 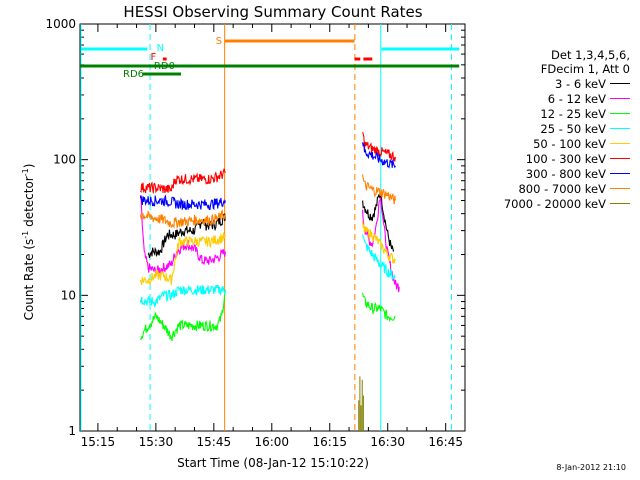 What do you see at coordinates (164, 66) in the screenshot?
I see `rd0-label: RD0` at bounding box center [164, 66].